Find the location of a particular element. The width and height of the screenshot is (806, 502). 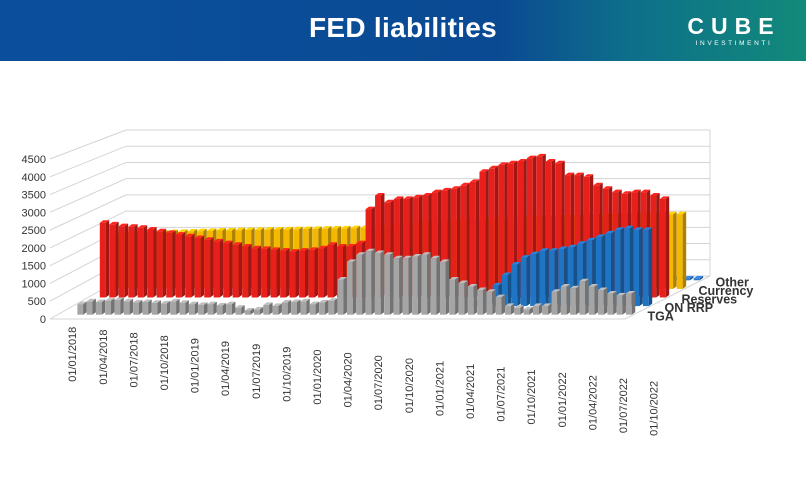

x-tick-label: 01/07/2020 is located at coordinates (379, 382).